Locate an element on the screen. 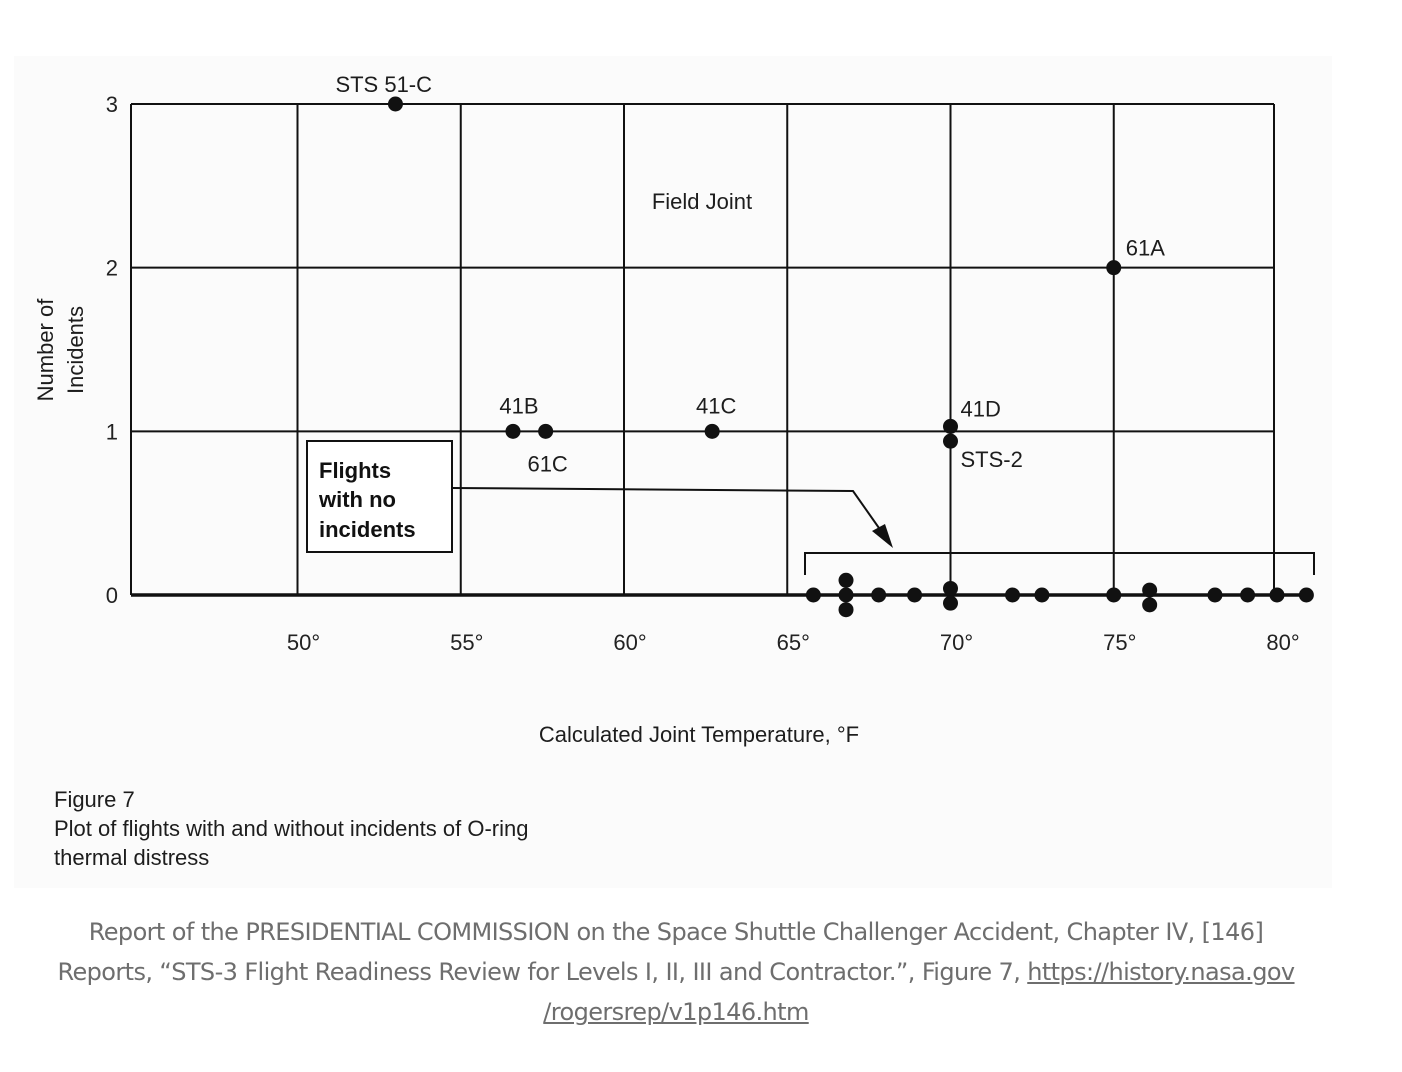 Image resolution: width=1402 pixels, height=1072 pixels. callout-line-1: Flights is located at coordinates (355, 470).